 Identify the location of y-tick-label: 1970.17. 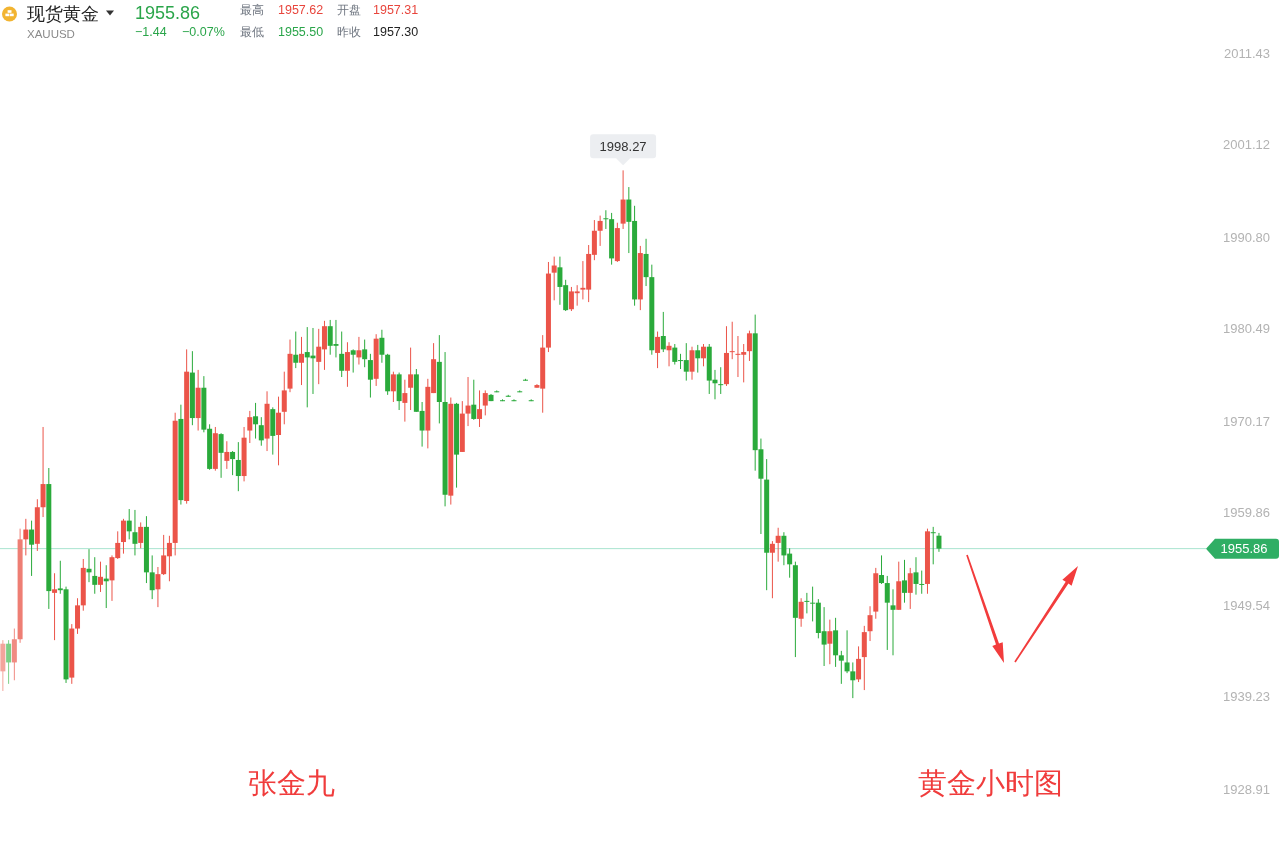
(1246, 421).